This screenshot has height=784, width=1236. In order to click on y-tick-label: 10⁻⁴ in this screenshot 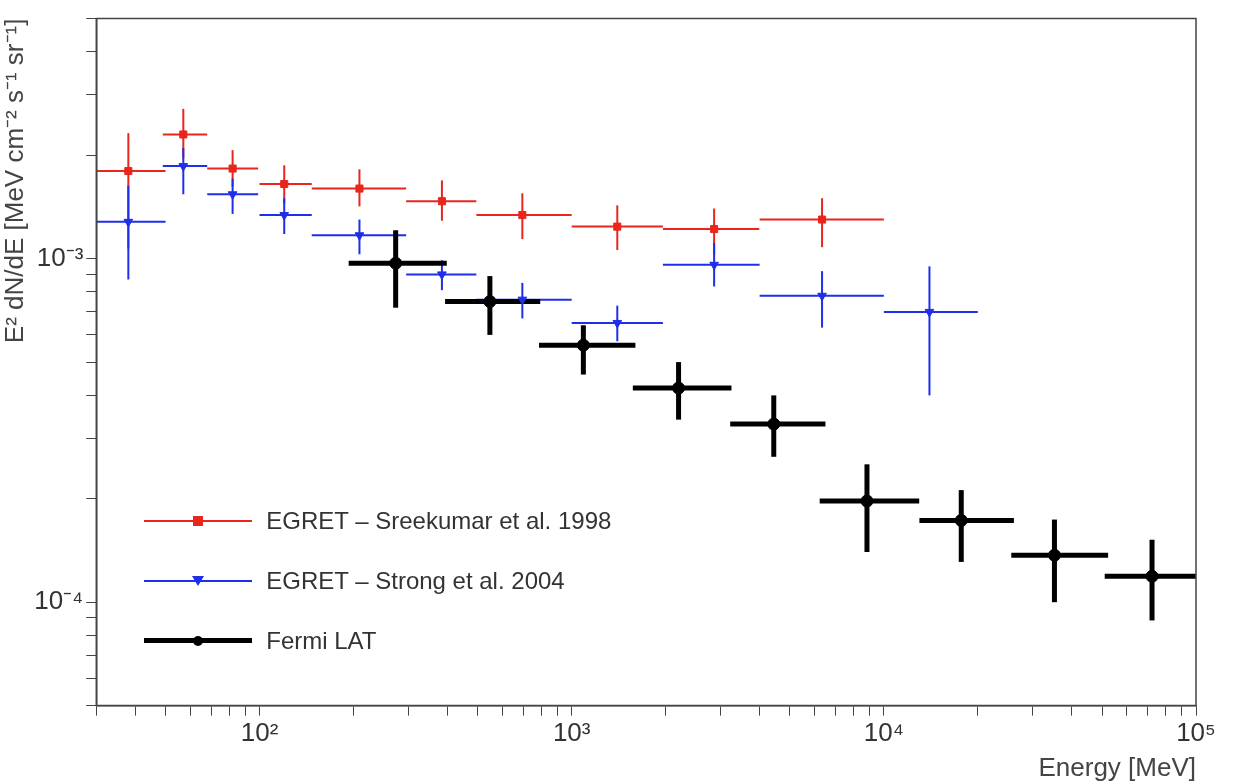, I will do `click(59, 600)`.